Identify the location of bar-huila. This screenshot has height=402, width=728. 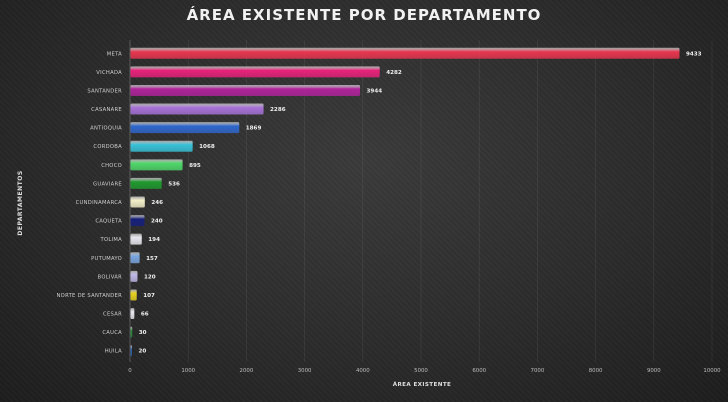
(131, 351).